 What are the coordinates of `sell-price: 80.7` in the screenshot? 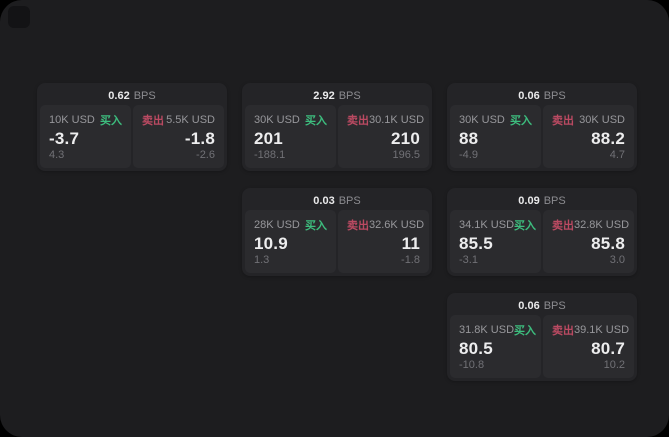 It's located at (608, 348).